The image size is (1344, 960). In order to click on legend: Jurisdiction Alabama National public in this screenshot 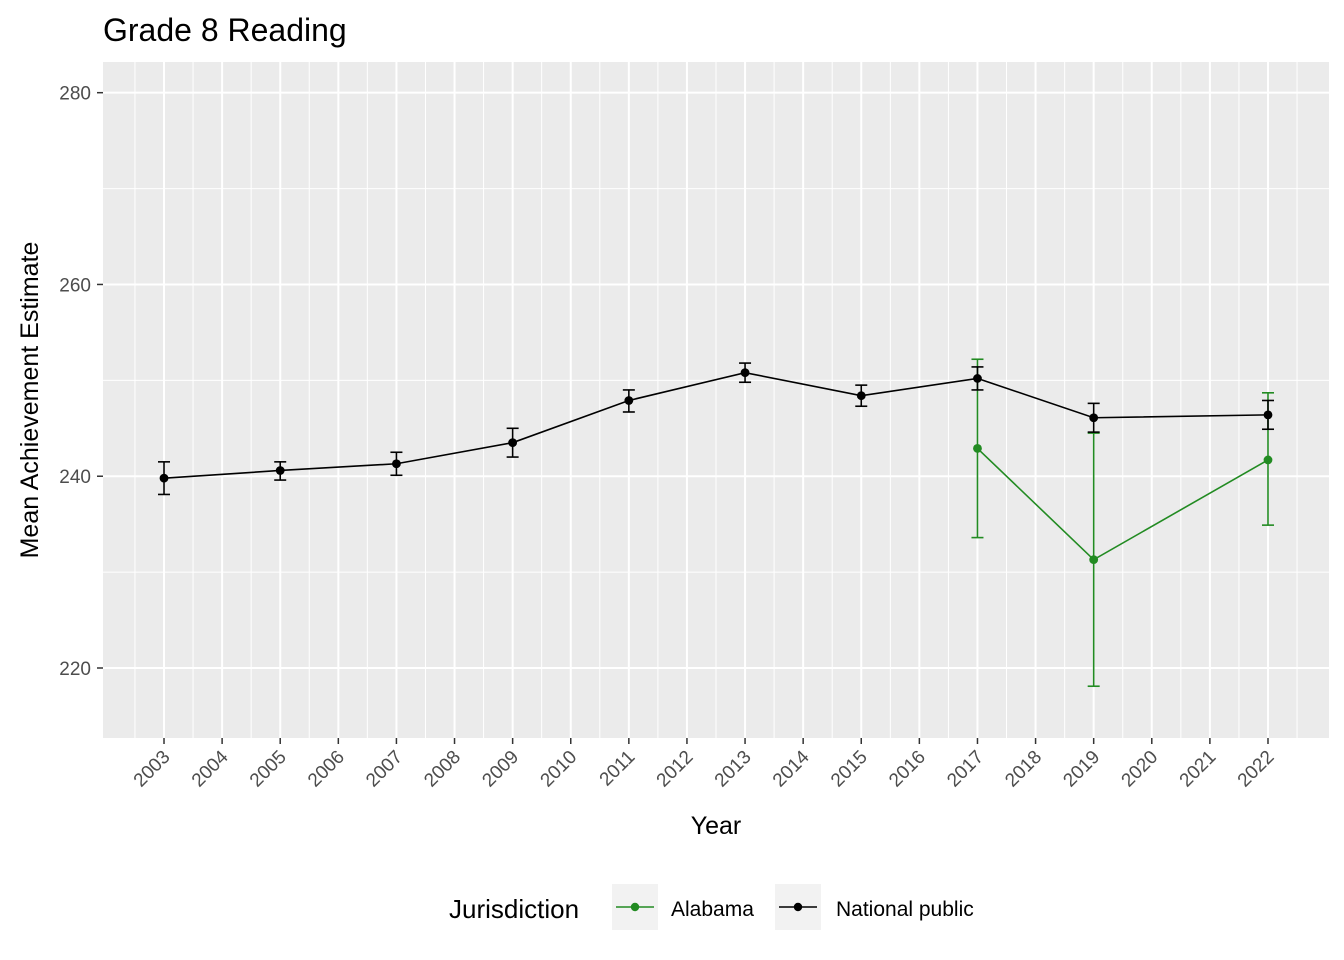, I will do `click(711, 907)`.